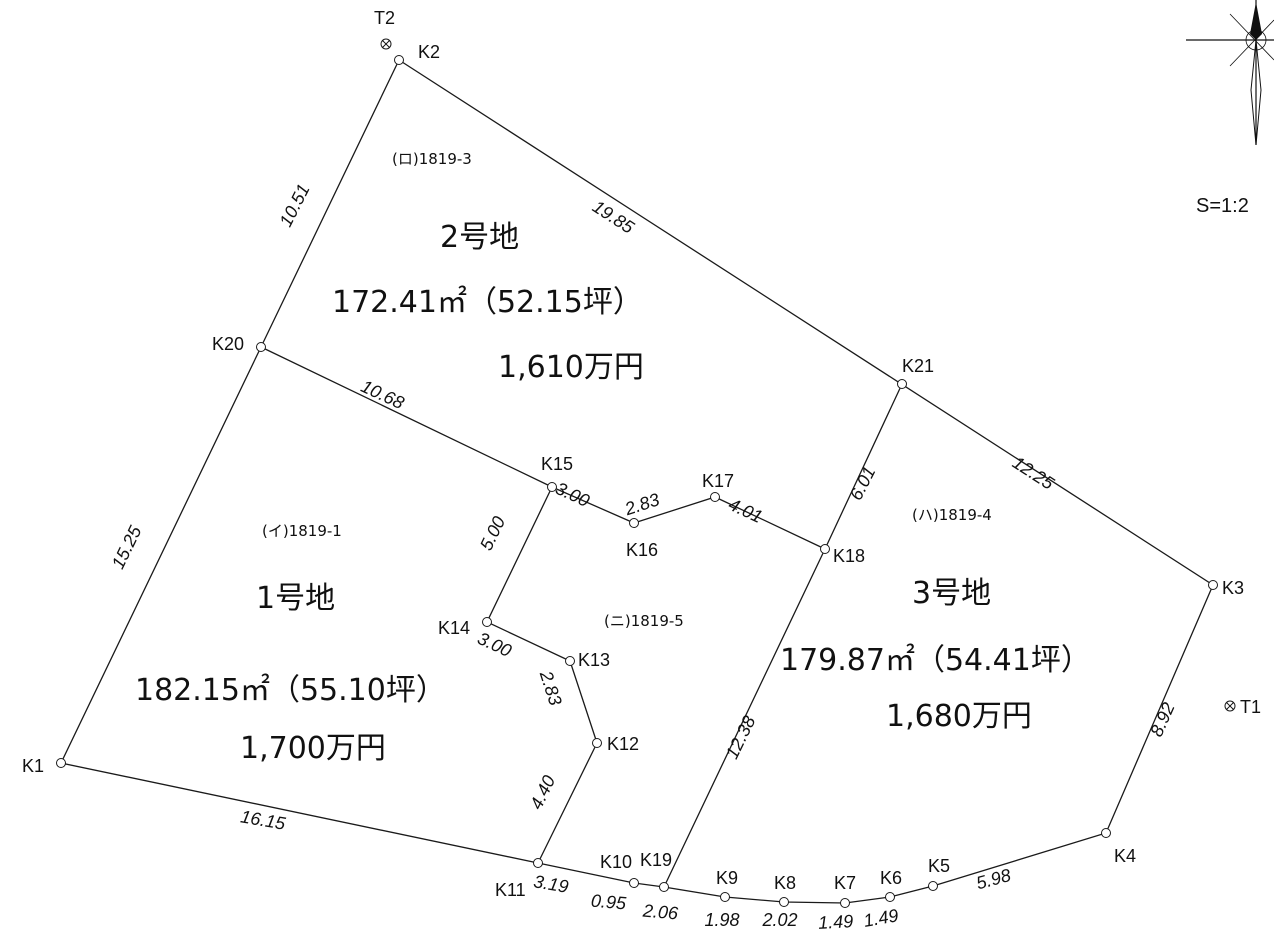  I want to click on parcel-number: (ニ)1819-5, so click(644, 621).